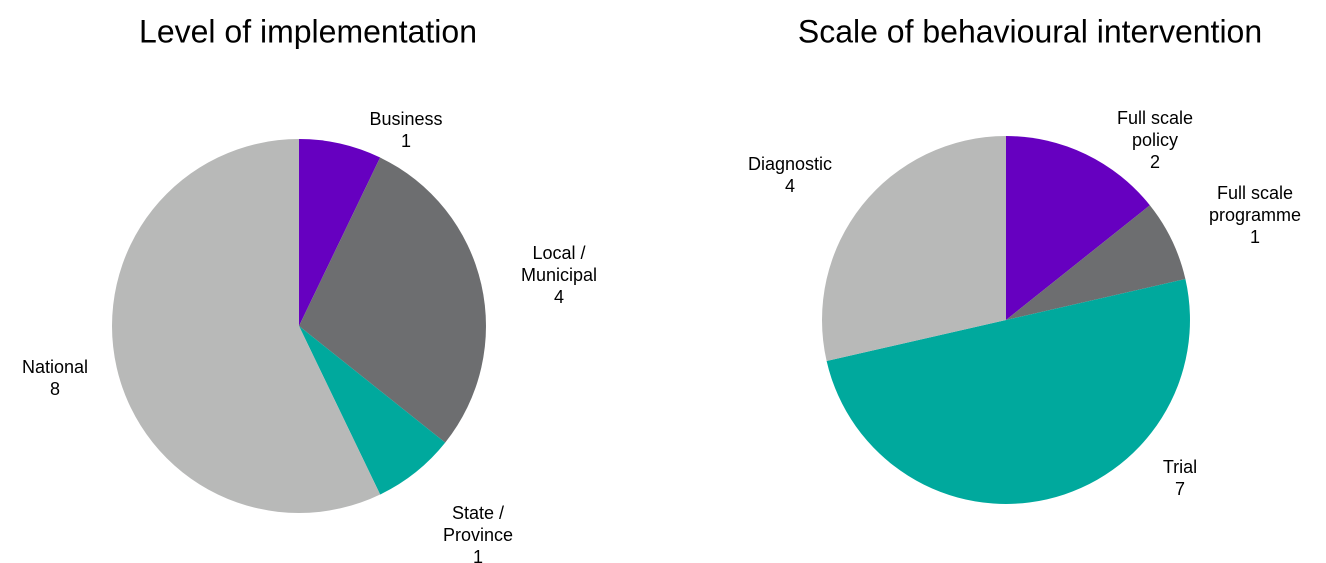 The width and height of the screenshot is (1326, 563). I want to click on category-label: Business, so click(406, 119).